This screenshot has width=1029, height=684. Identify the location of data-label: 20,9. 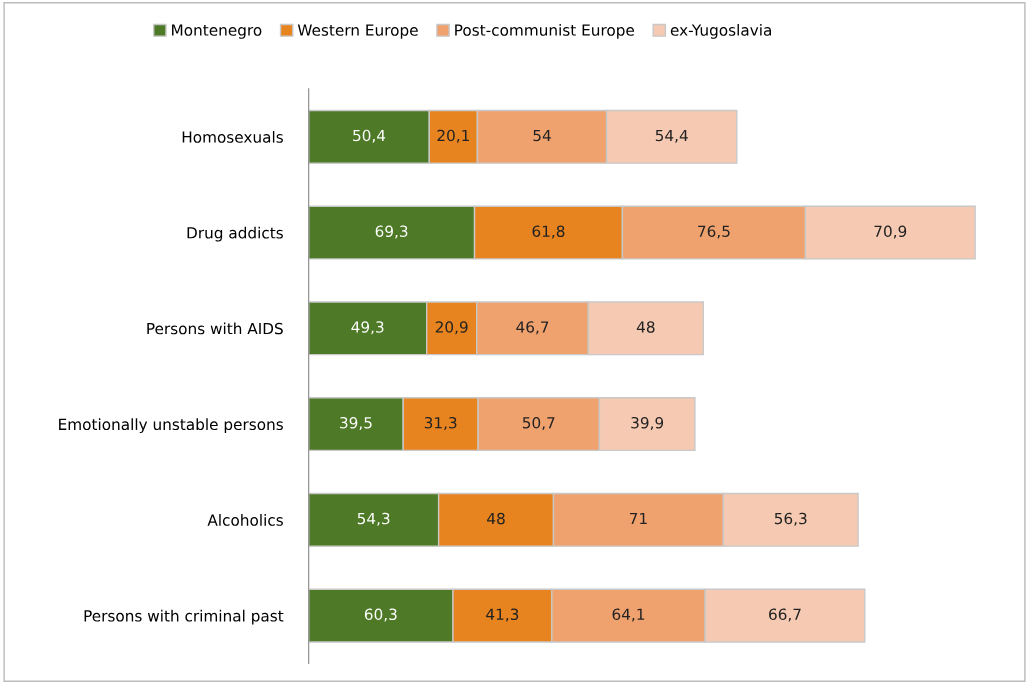
(451, 328).